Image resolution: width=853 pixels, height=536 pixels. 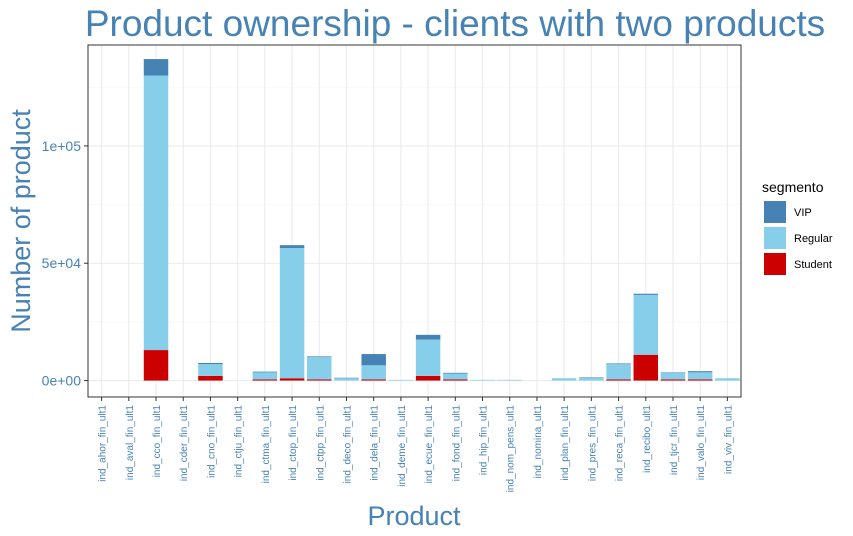 What do you see at coordinates (428, 337) in the screenshot?
I see `bar-vip-ind_ecue_fin_ult1` at bounding box center [428, 337].